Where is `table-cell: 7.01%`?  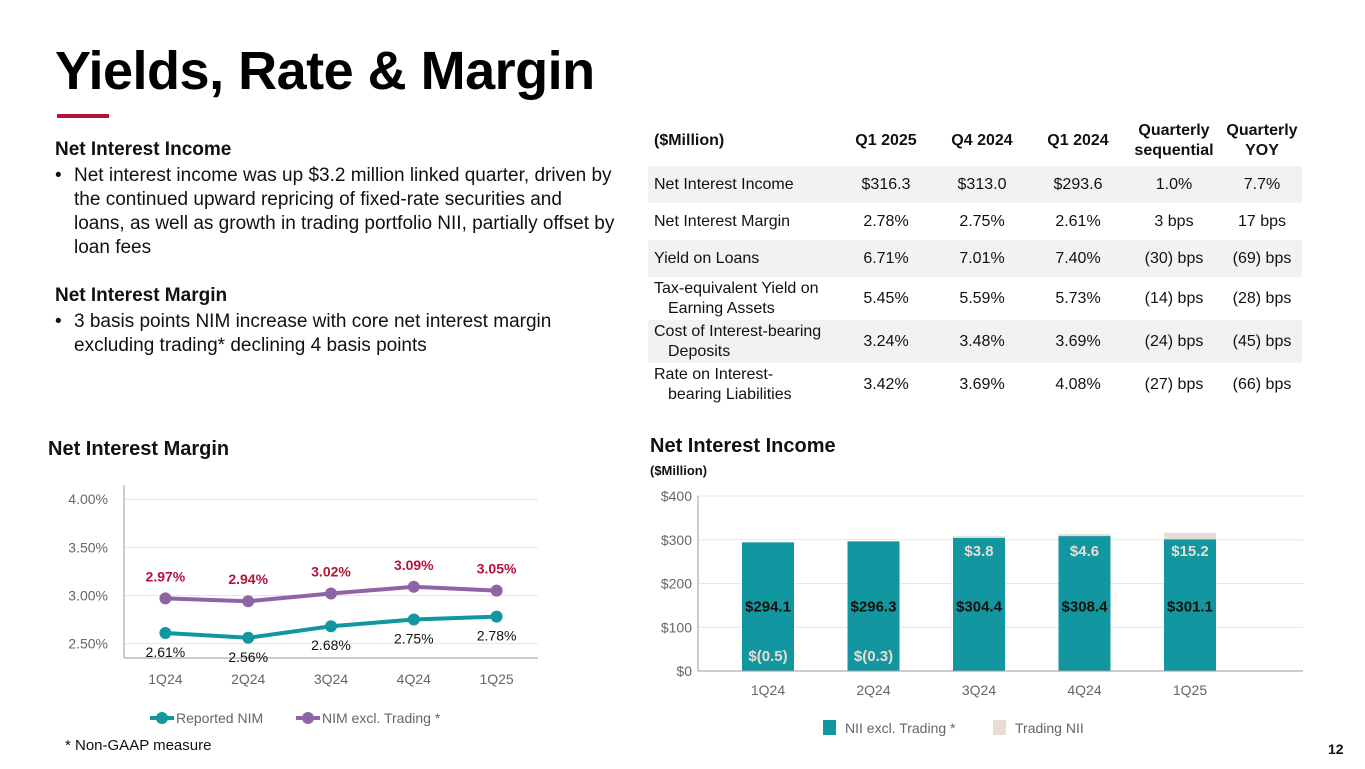
table-cell: 7.01% is located at coordinates (982, 258).